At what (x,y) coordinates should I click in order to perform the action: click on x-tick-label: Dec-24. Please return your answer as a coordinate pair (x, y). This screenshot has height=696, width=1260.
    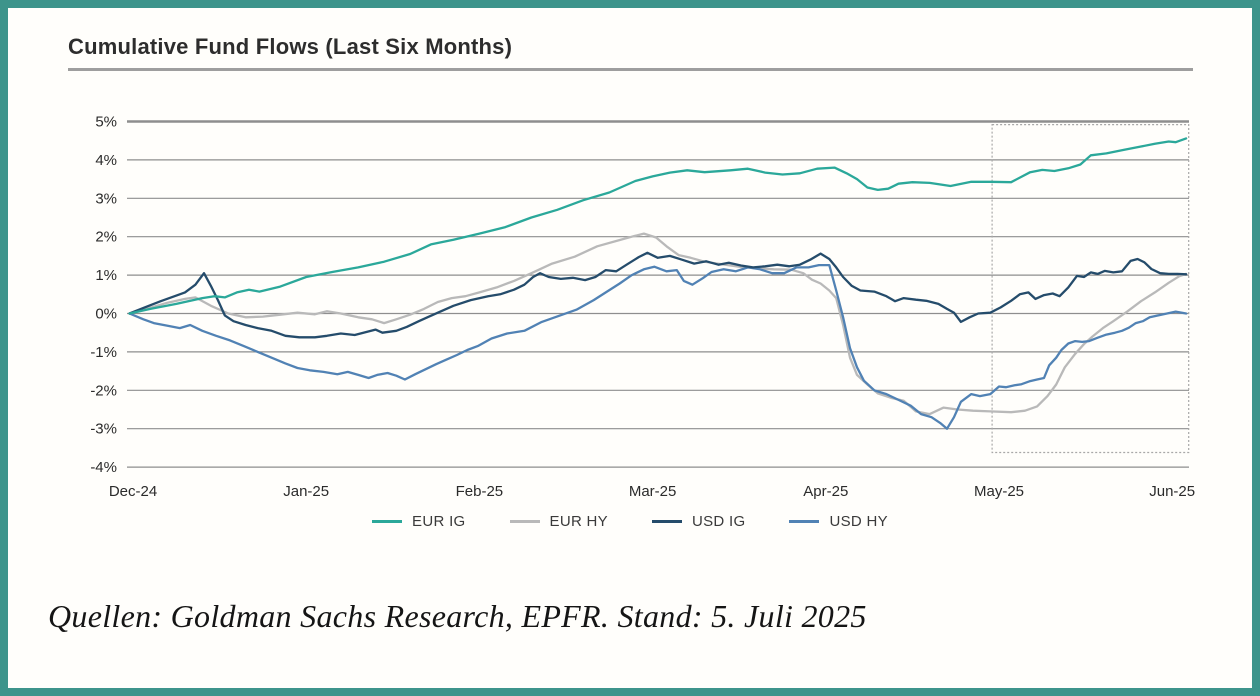
    Looking at the image, I should click on (133, 491).